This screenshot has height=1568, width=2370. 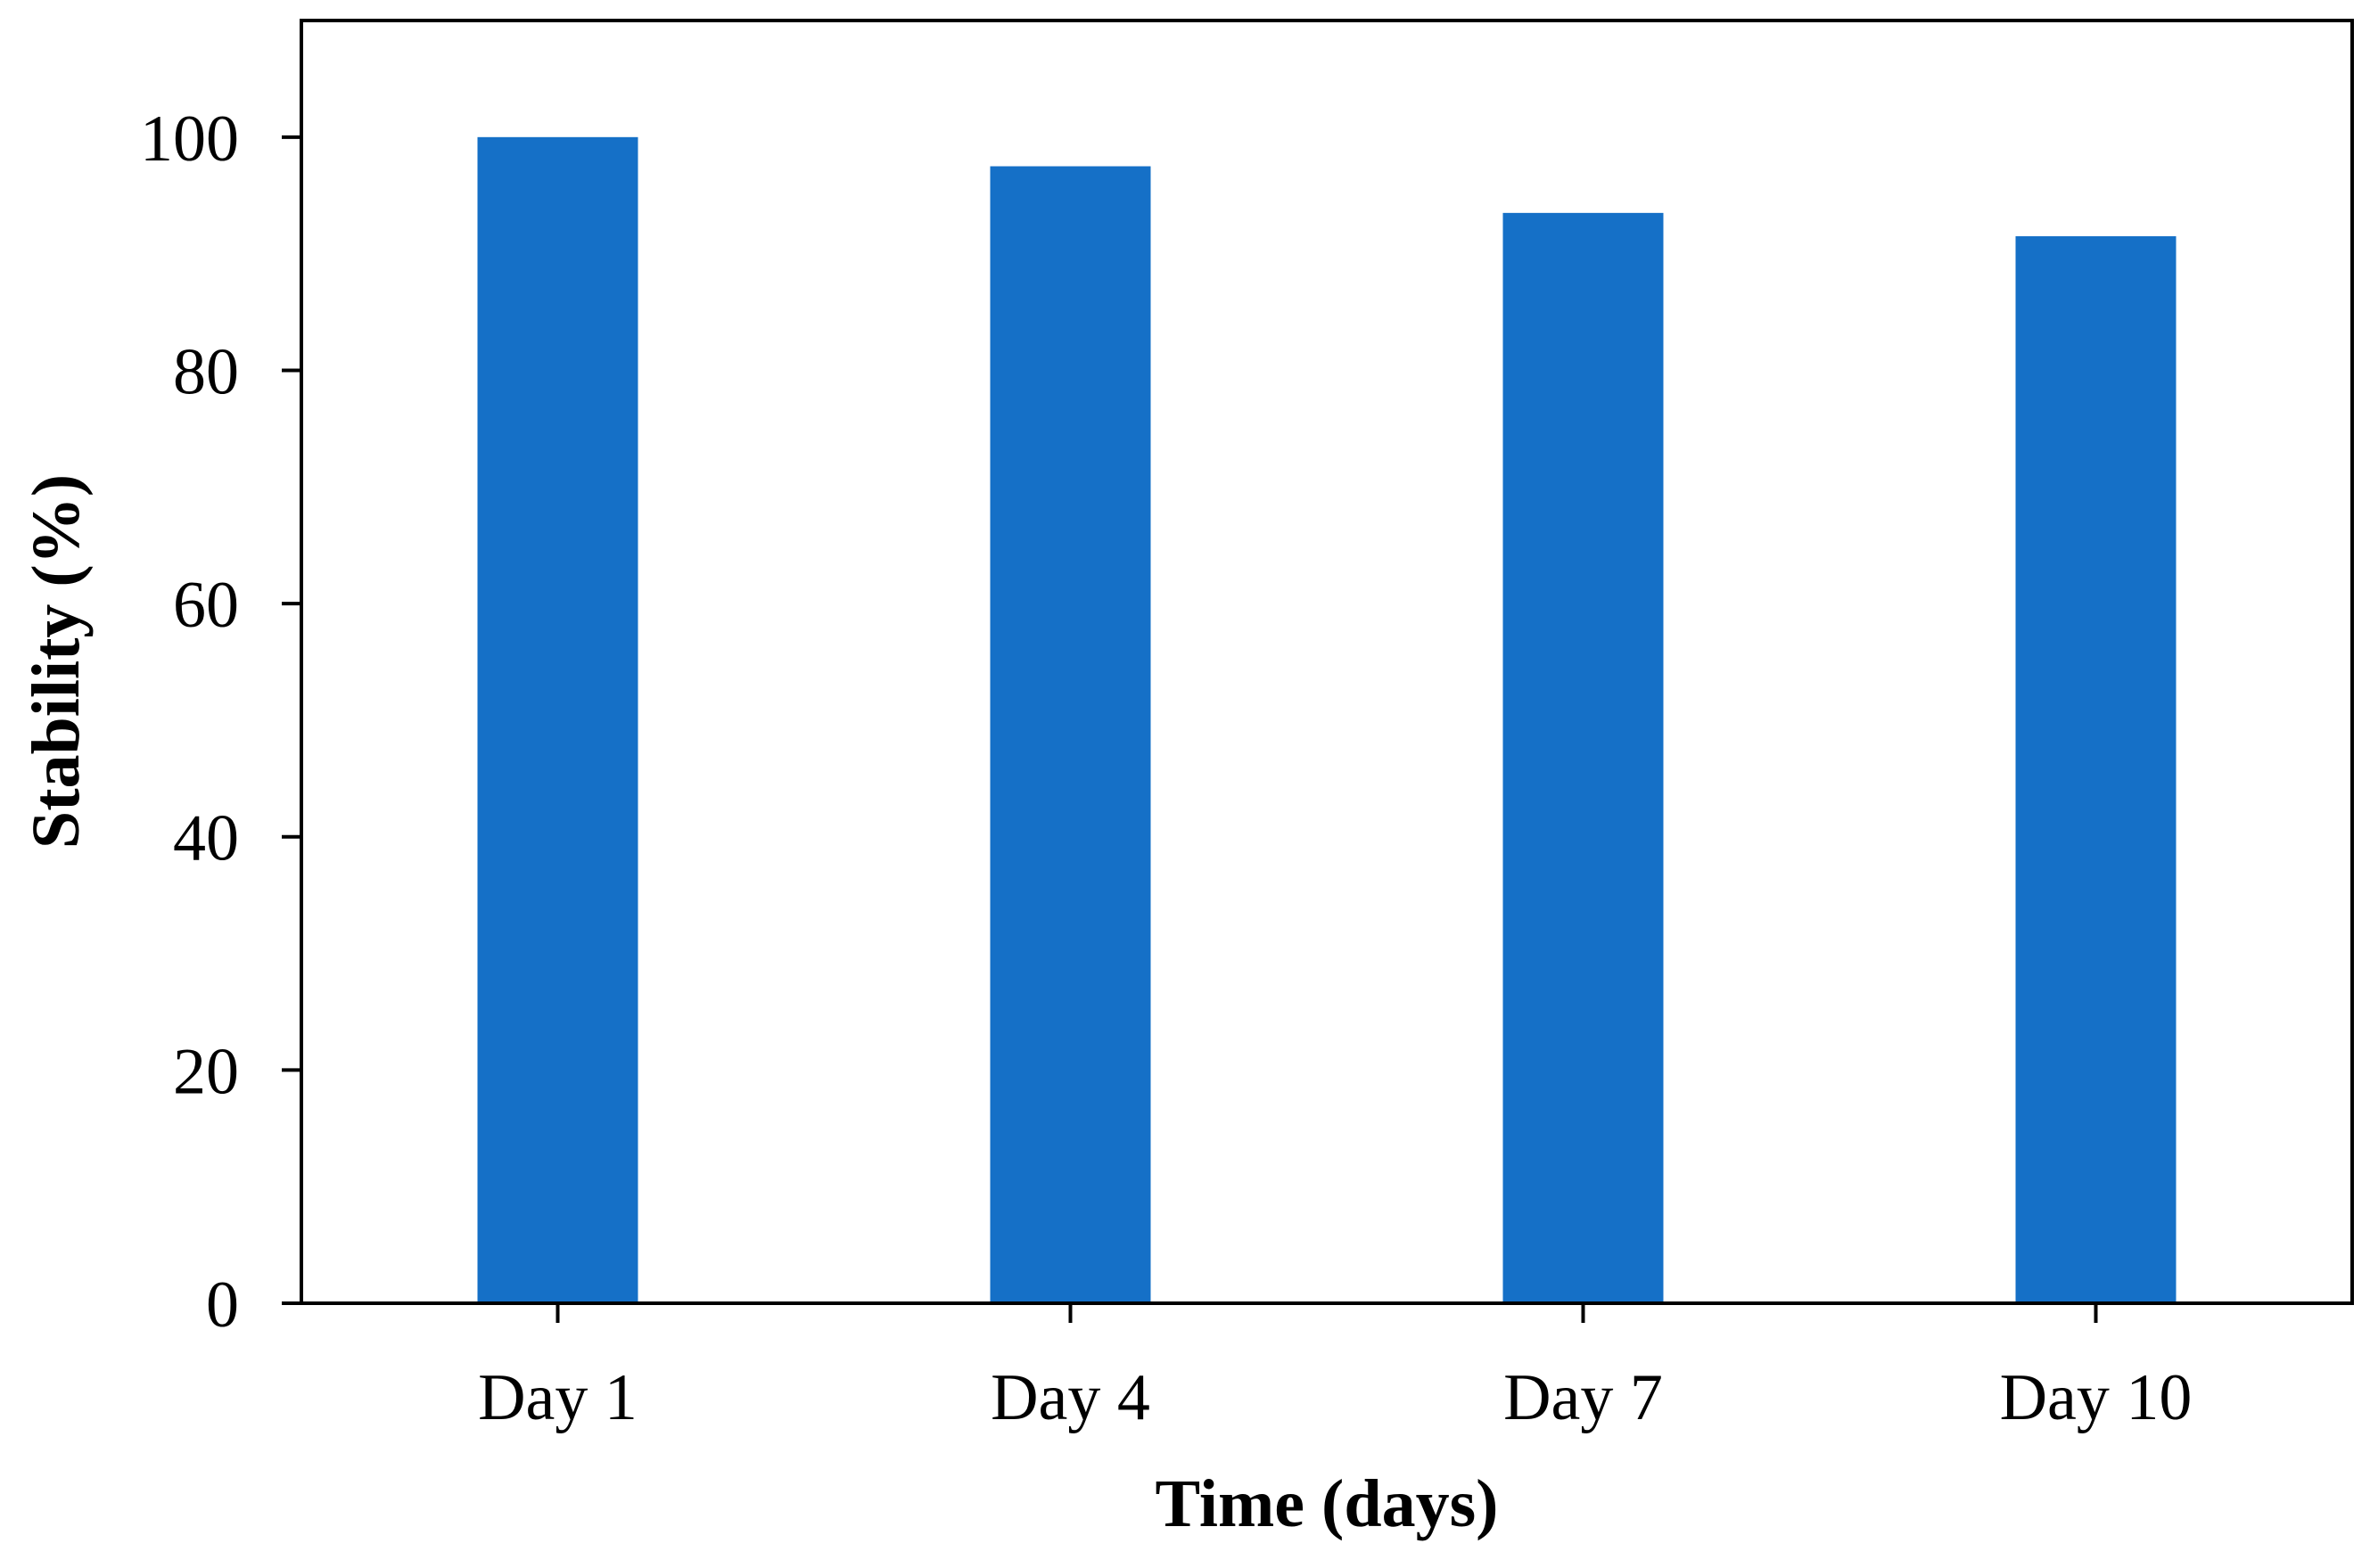 What do you see at coordinates (1583, 1398) in the screenshot?
I see `x-tick-label: Day 7` at bounding box center [1583, 1398].